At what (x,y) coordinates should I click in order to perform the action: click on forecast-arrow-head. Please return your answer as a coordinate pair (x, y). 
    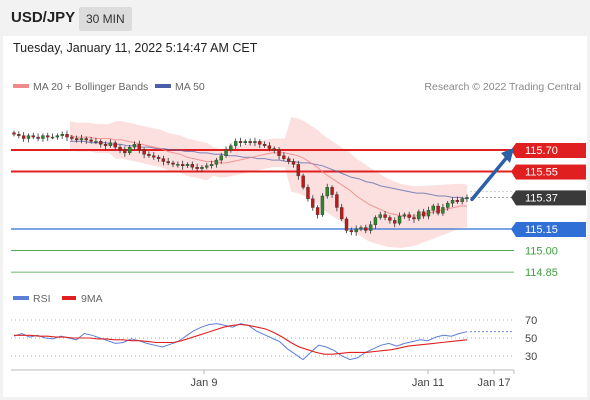
    Looking at the image, I should click on (507, 155).